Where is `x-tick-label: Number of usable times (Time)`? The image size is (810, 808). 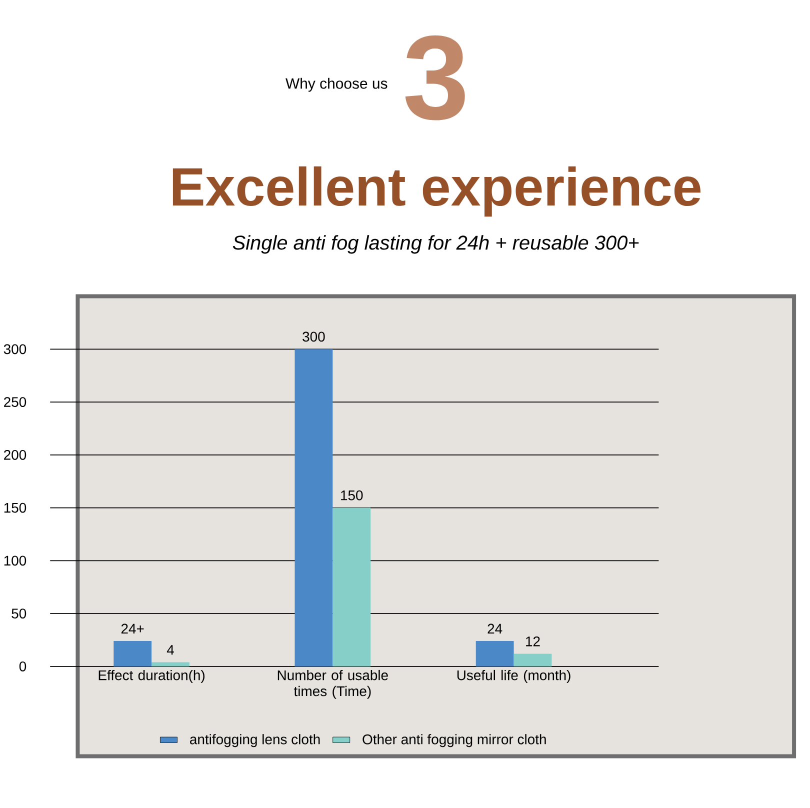
x-tick-label: Number of usable times (Time) is located at coordinates (333, 684).